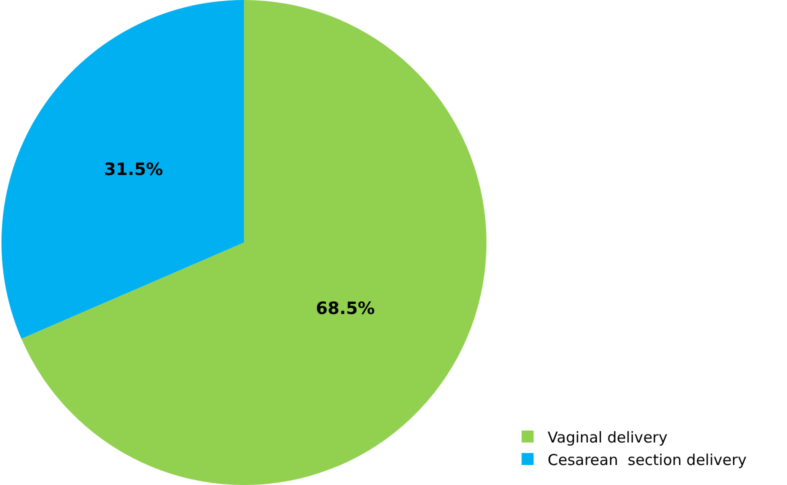 The image size is (787, 485). Describe the element at coordinates (345, 309) in the screenshot. I see `data-label: 68.5%` at that location.